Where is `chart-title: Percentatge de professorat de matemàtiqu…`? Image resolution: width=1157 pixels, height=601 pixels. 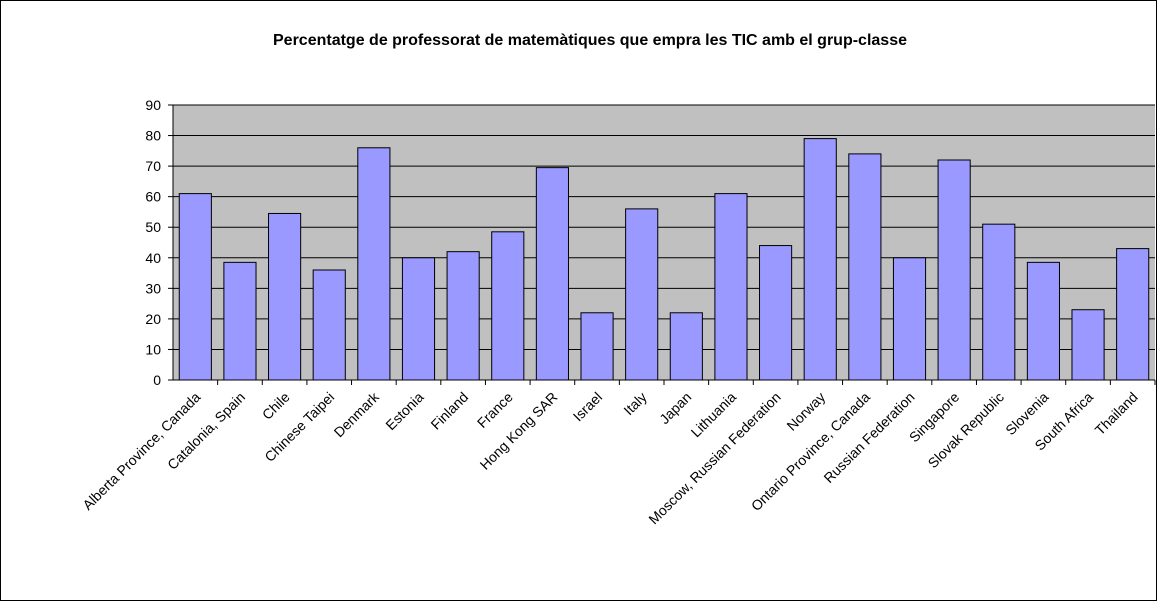
chart-title: Percentatge de professorat de matemàtiqu… is located at coordinates (590, 40).